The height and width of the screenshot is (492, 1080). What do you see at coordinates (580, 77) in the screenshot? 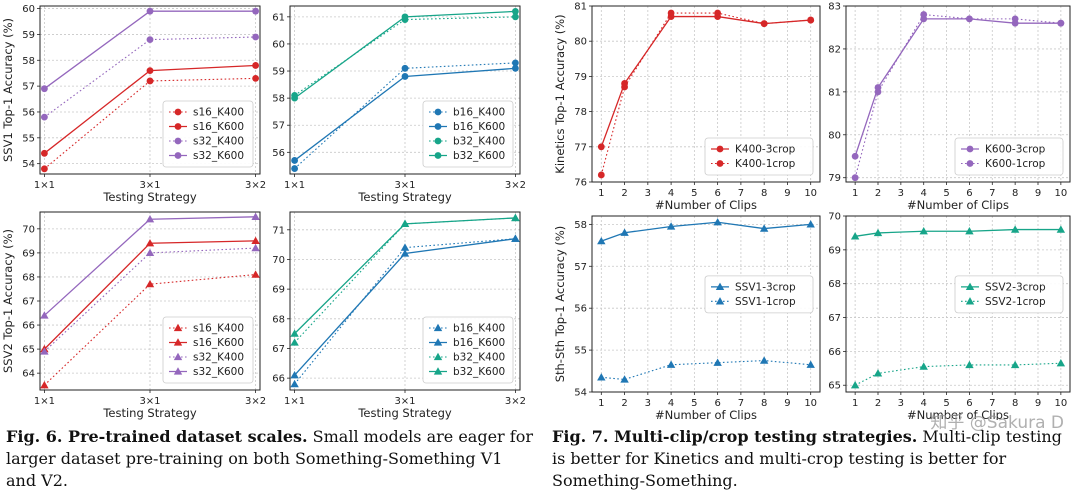
I see `y-tick-label: 79` at bounding box center [580, 77].